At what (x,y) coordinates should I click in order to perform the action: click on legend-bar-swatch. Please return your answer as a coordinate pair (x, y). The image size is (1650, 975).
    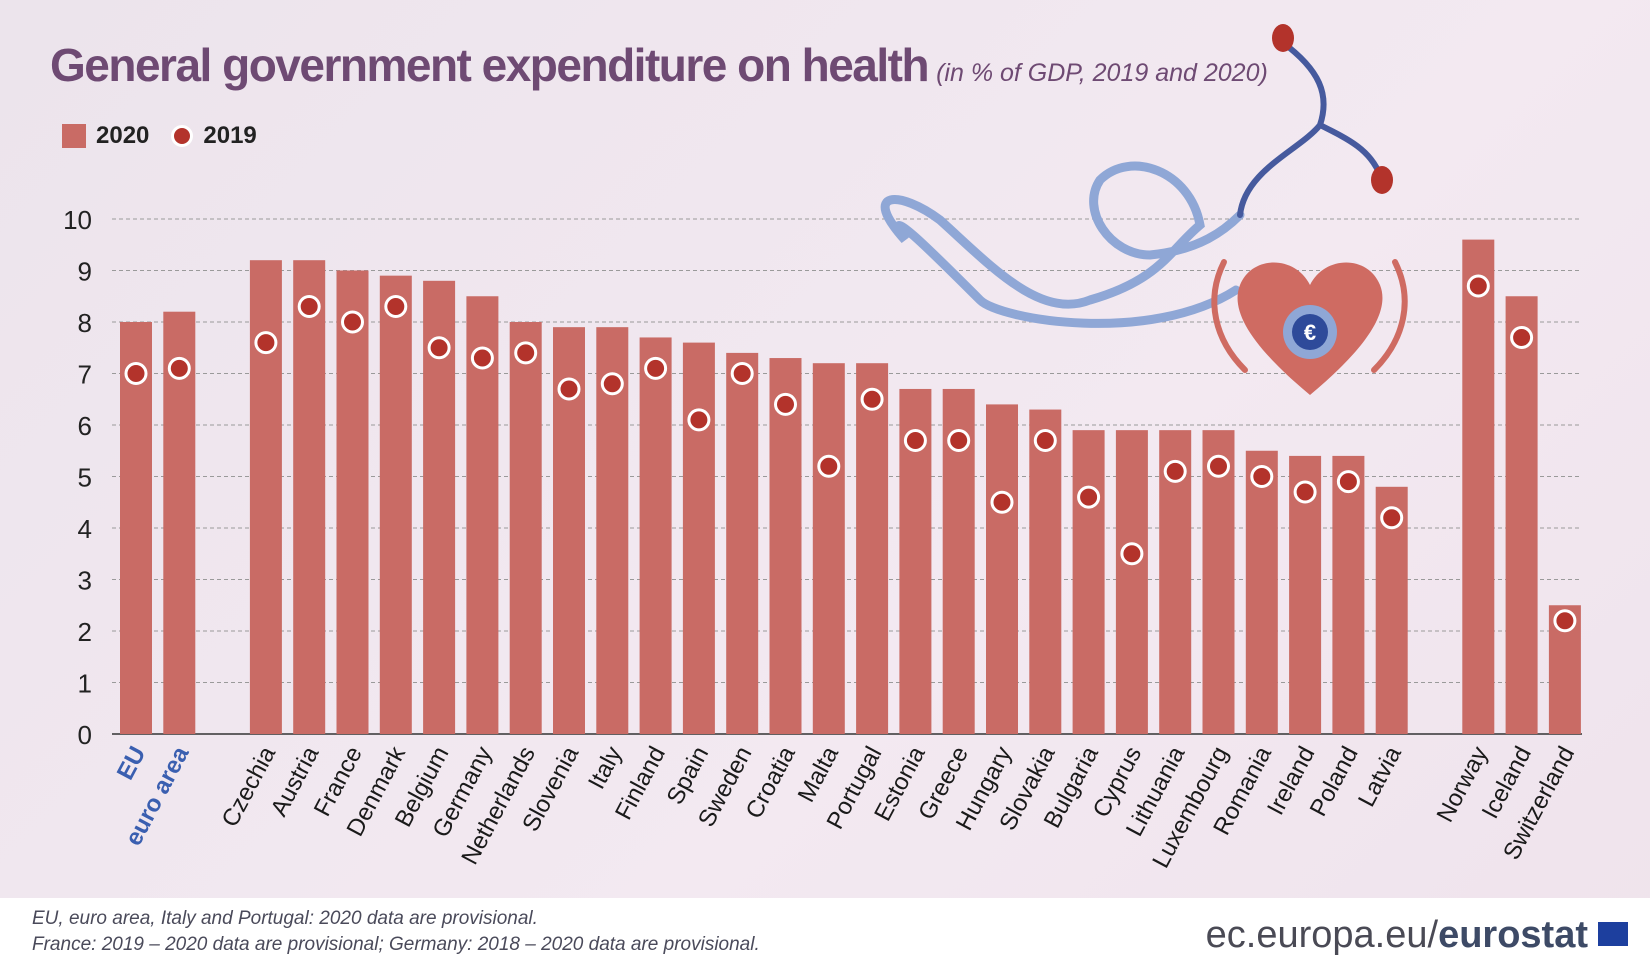
    Looking at the image, I should click on (74, 136).